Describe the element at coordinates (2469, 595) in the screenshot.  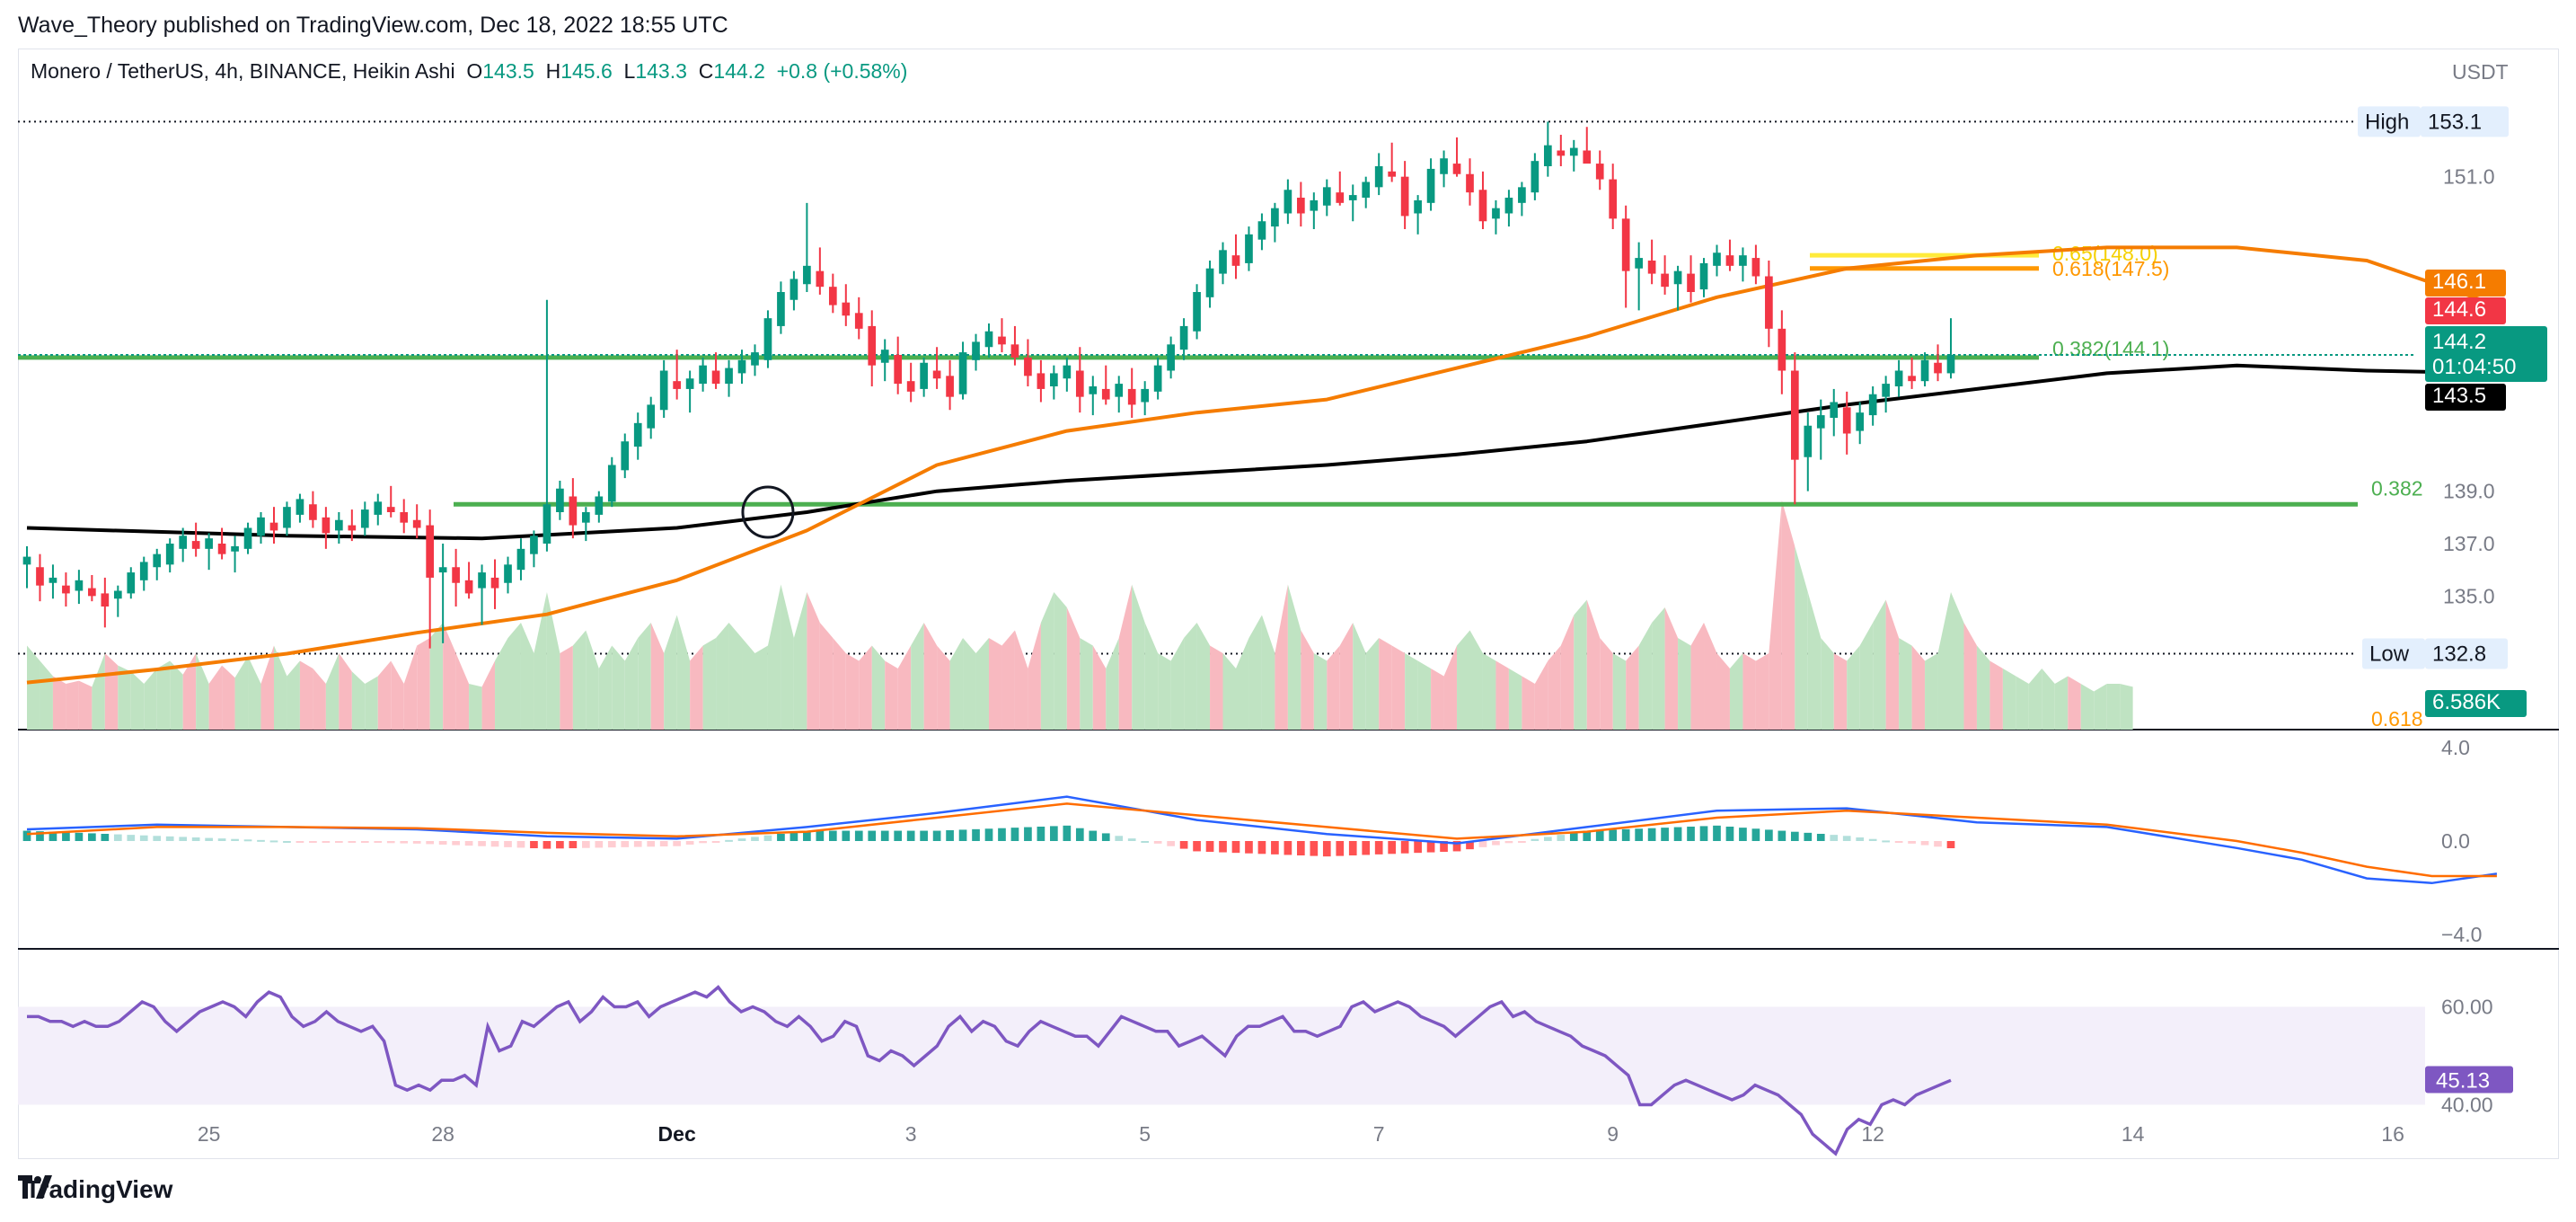
I see `price-tick-label: 135.0` at that location.